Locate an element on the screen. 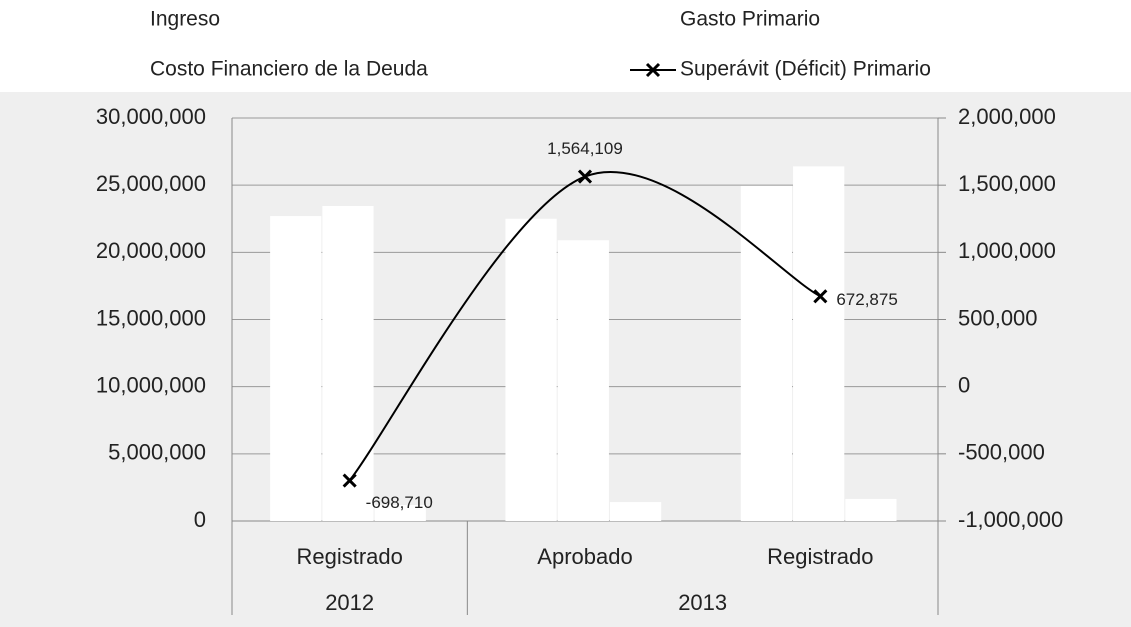  y-tick-label: 25,000,000 is located at coordinates (151, 183).